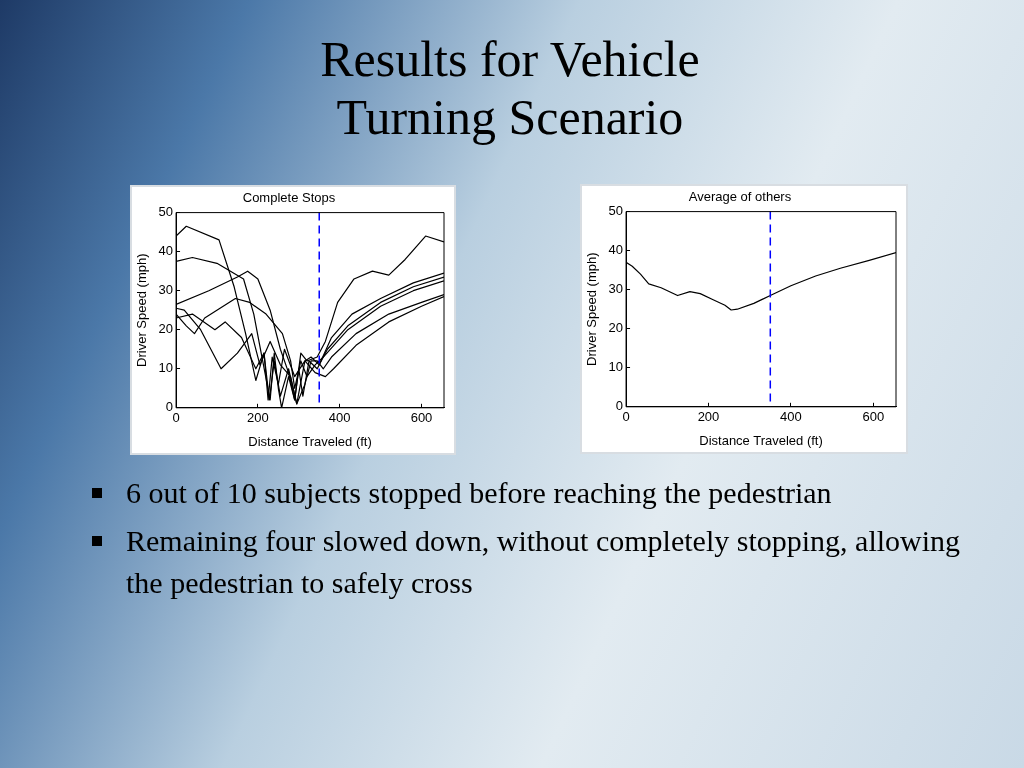 The height and width of the screenshot is (768, 1024). I want to click on chart-title: Average of others, so click(740, 197).